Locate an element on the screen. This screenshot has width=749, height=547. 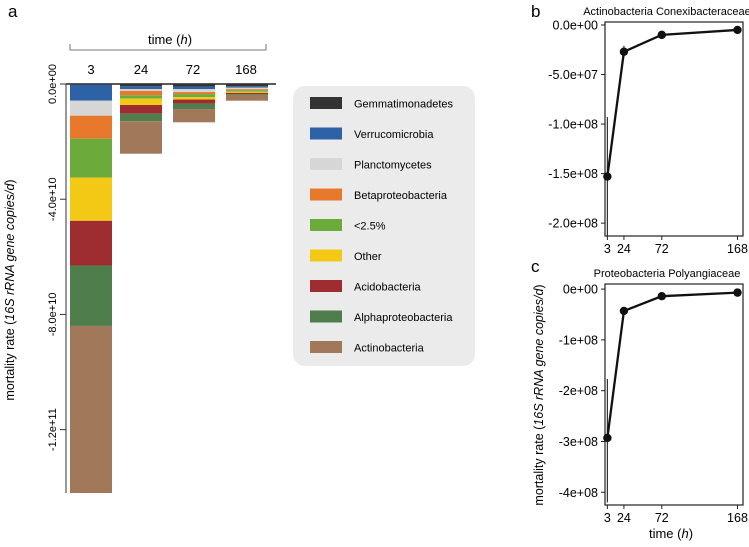
y-tick-label: -1.5e+08 is located at coordinates (573, 174).